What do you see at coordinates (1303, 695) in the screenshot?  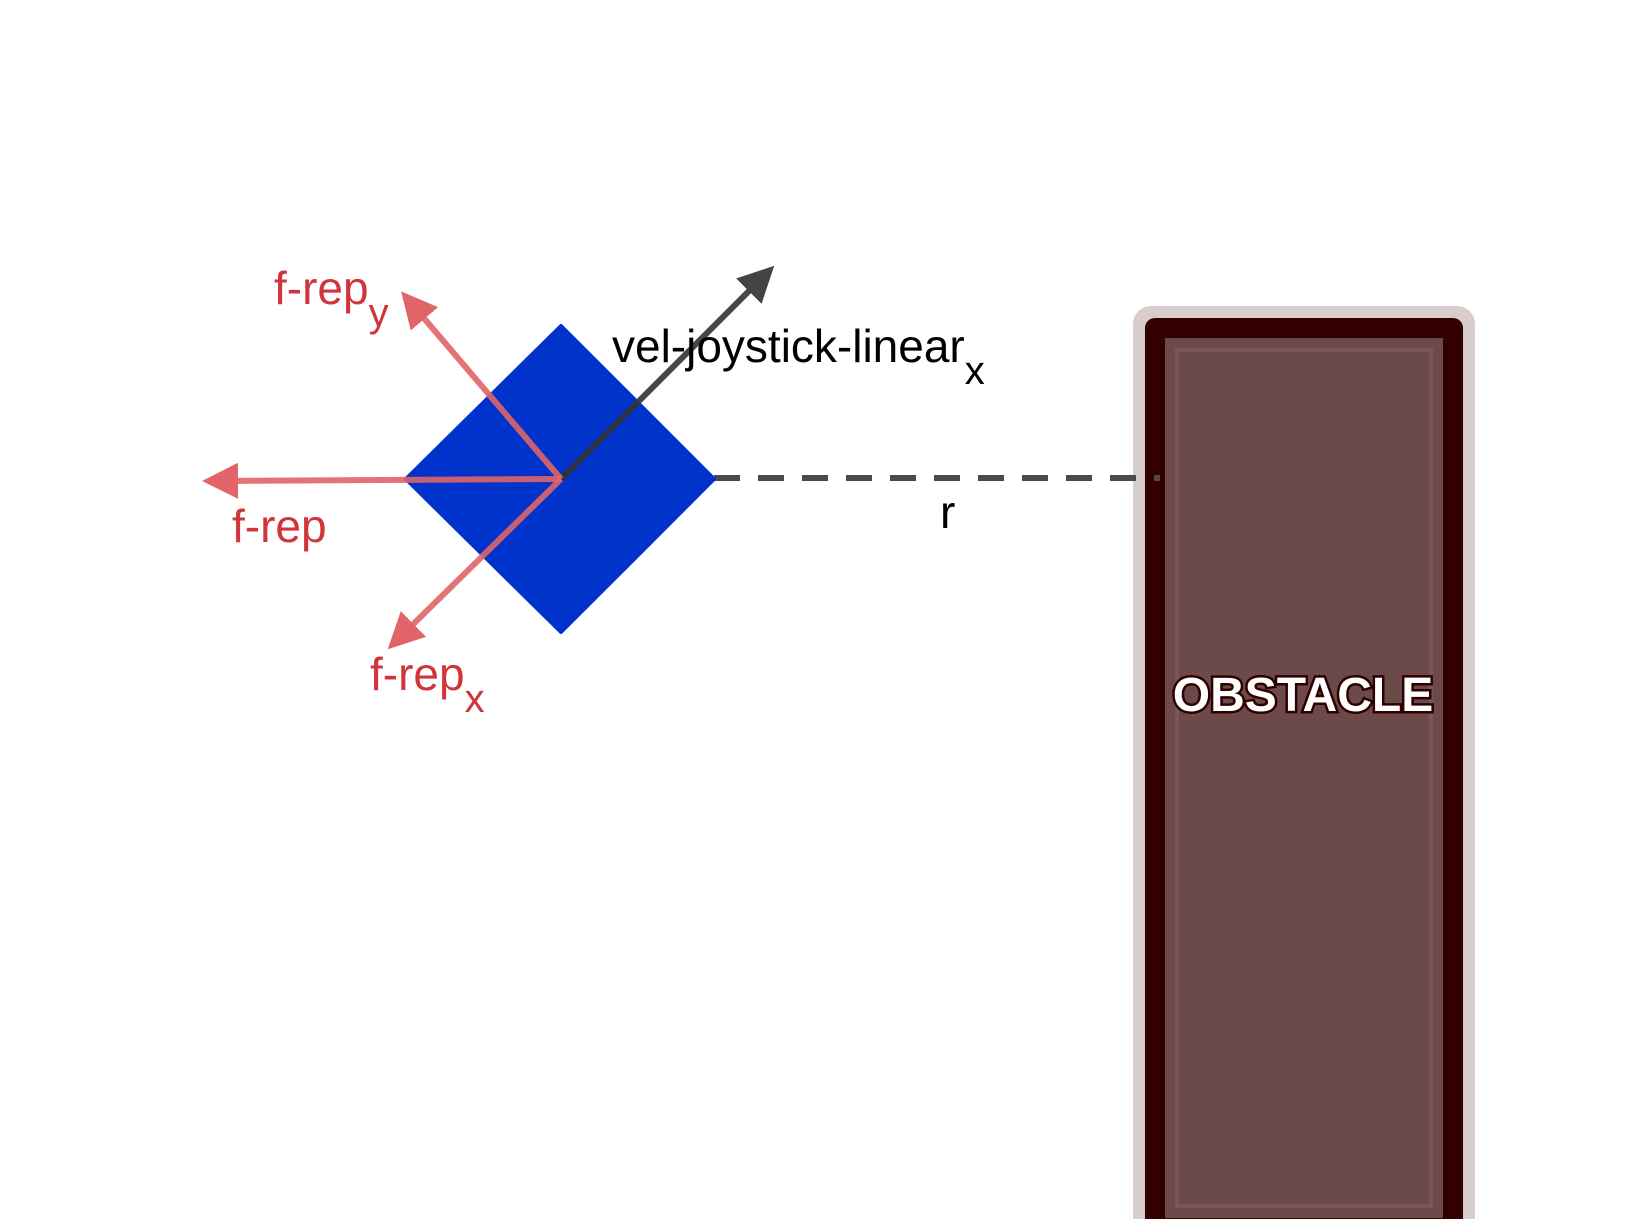 I see `obstacle-label: OBSTACLE` at bounding box center [1303, 695].